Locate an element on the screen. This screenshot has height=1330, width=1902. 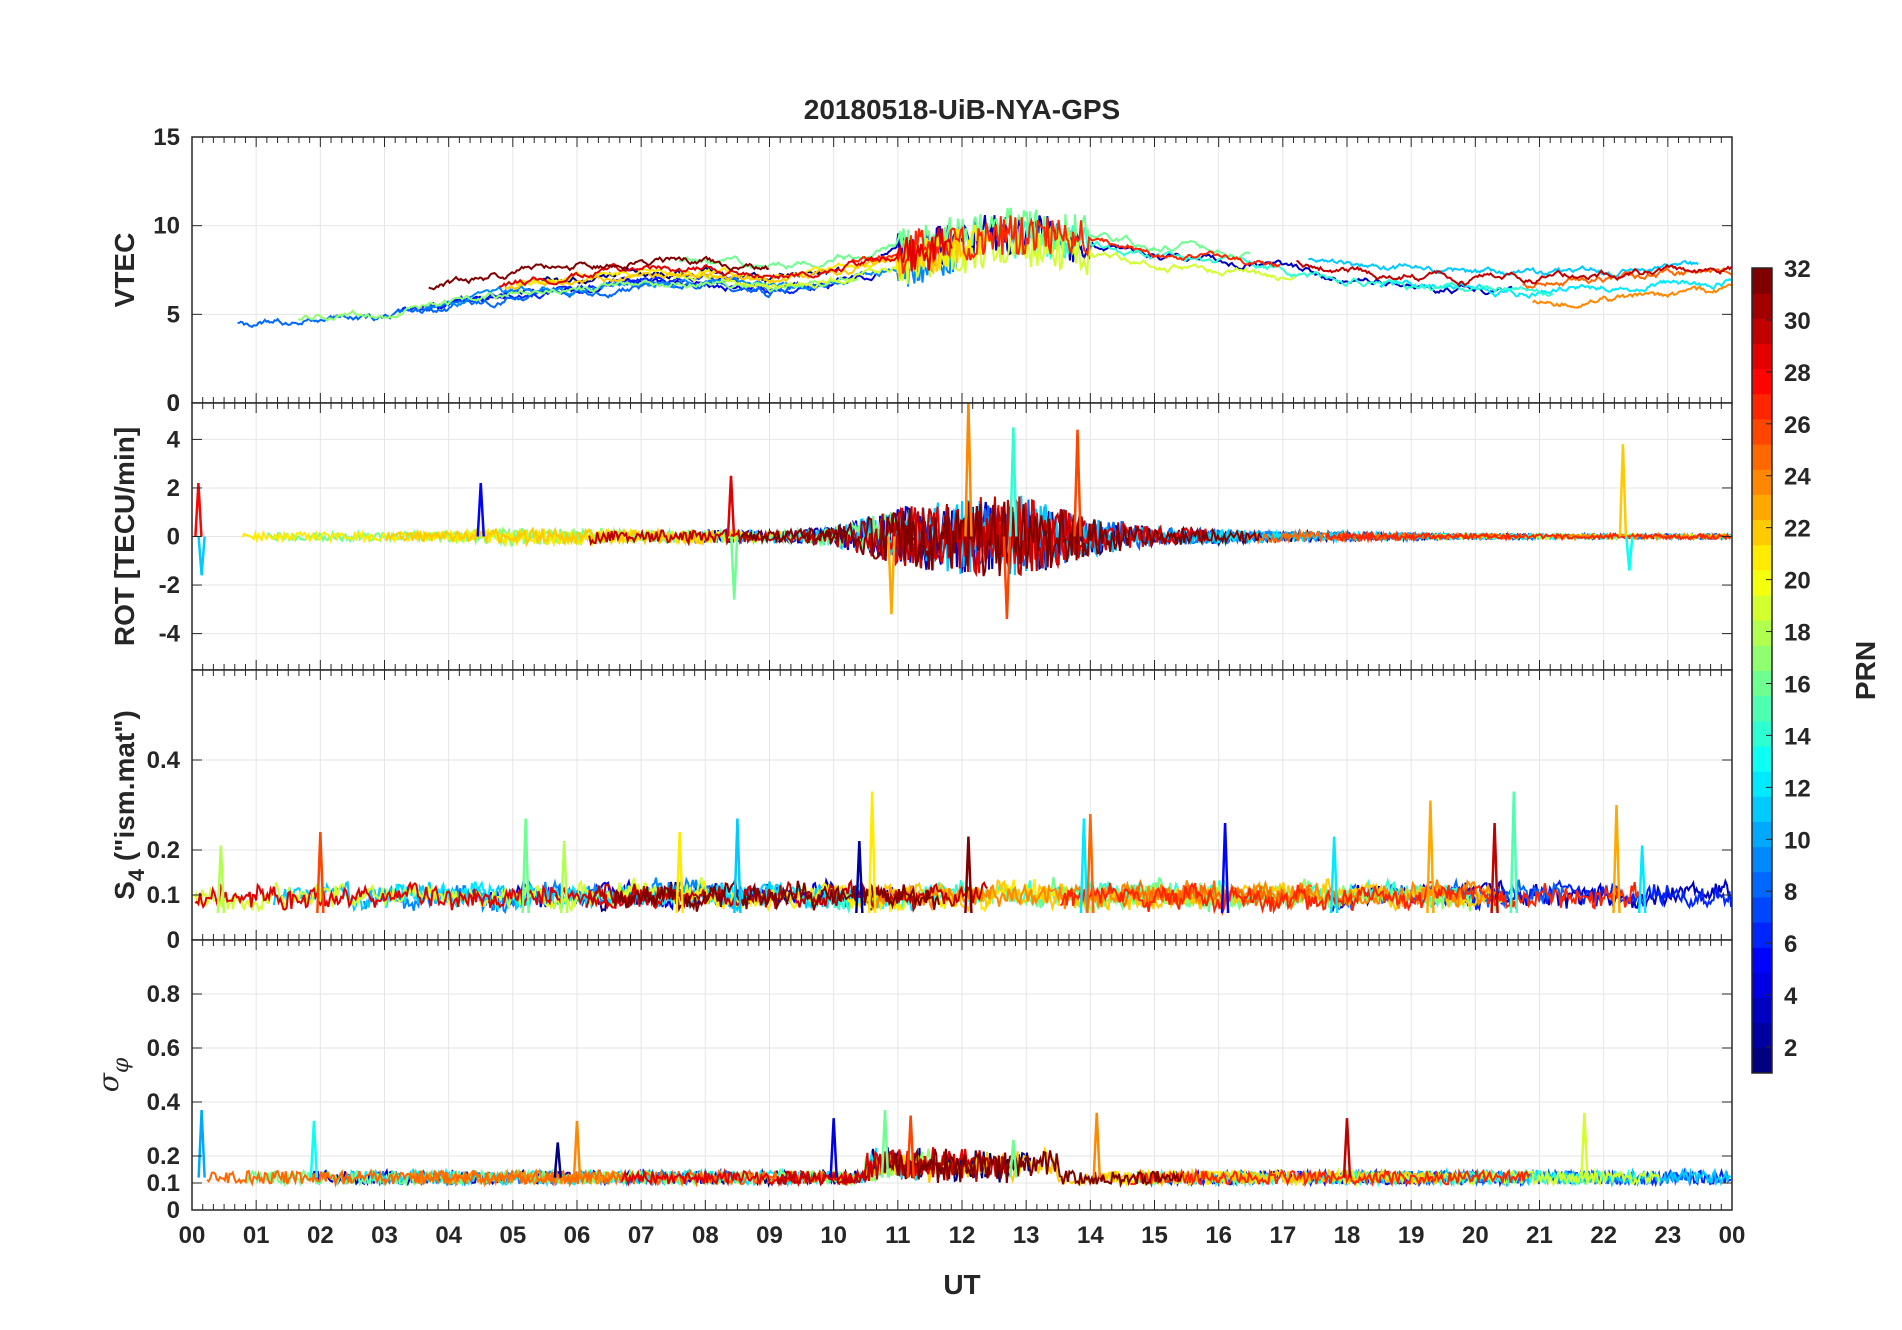
colorbar-tick-label: 14 is located at coordinates (1797, 736).